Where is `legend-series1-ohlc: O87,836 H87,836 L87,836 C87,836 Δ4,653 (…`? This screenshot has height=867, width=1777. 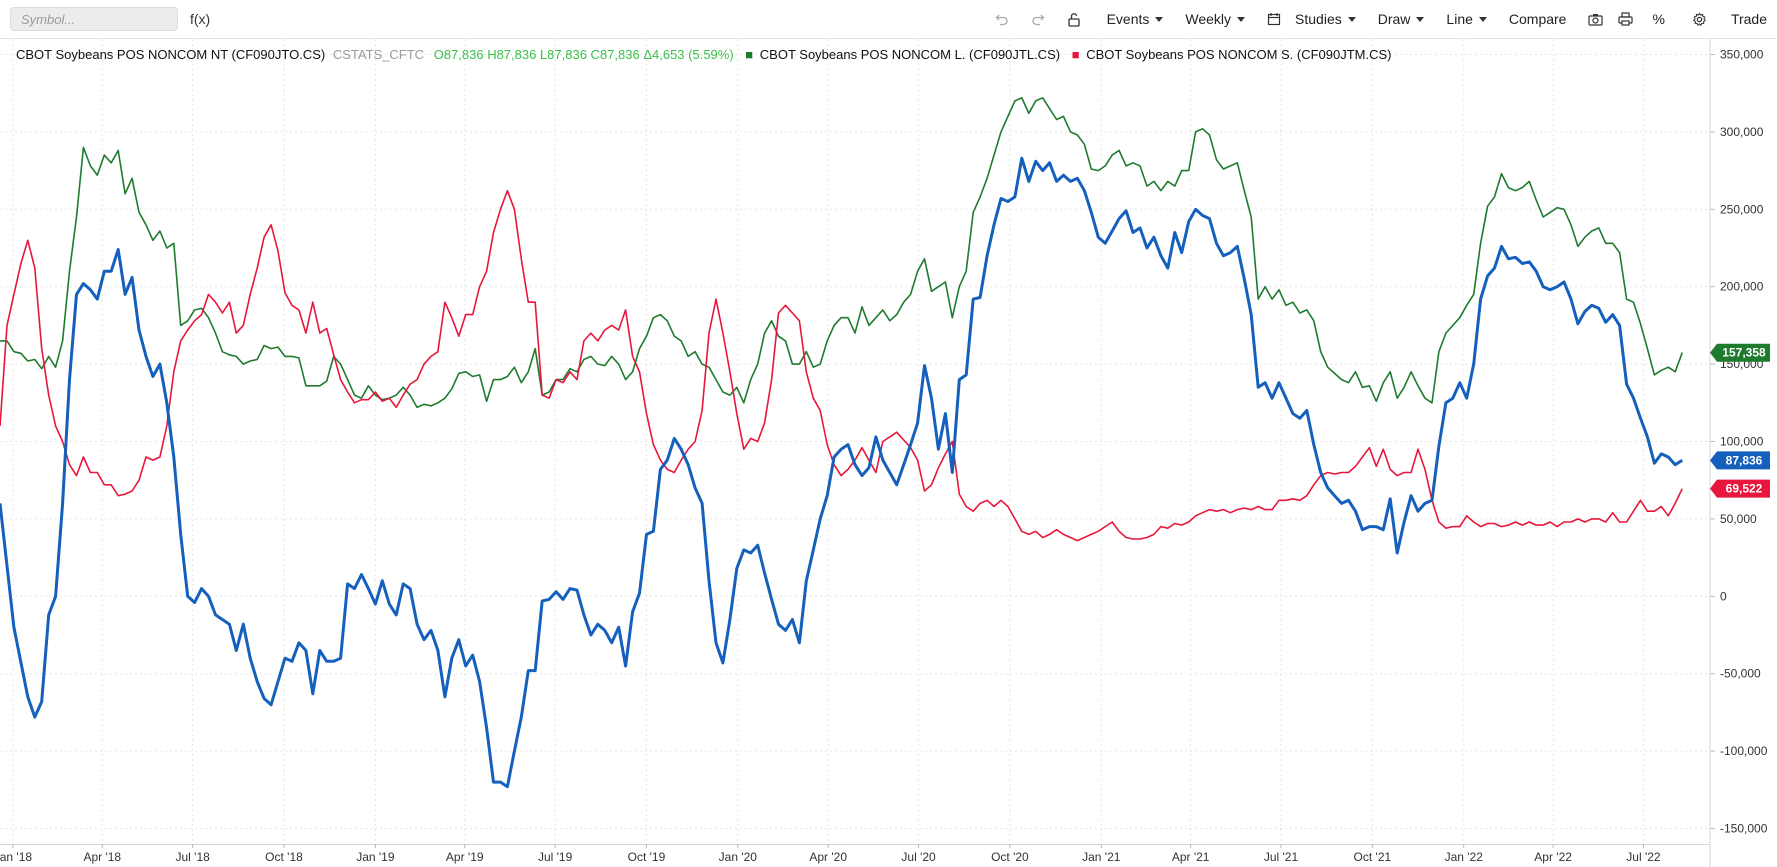
legend-series1-ohlc: O87,836 H87,836 L87,836 C87,836 Δ4,653 (… is located at coordinates (584, 54).